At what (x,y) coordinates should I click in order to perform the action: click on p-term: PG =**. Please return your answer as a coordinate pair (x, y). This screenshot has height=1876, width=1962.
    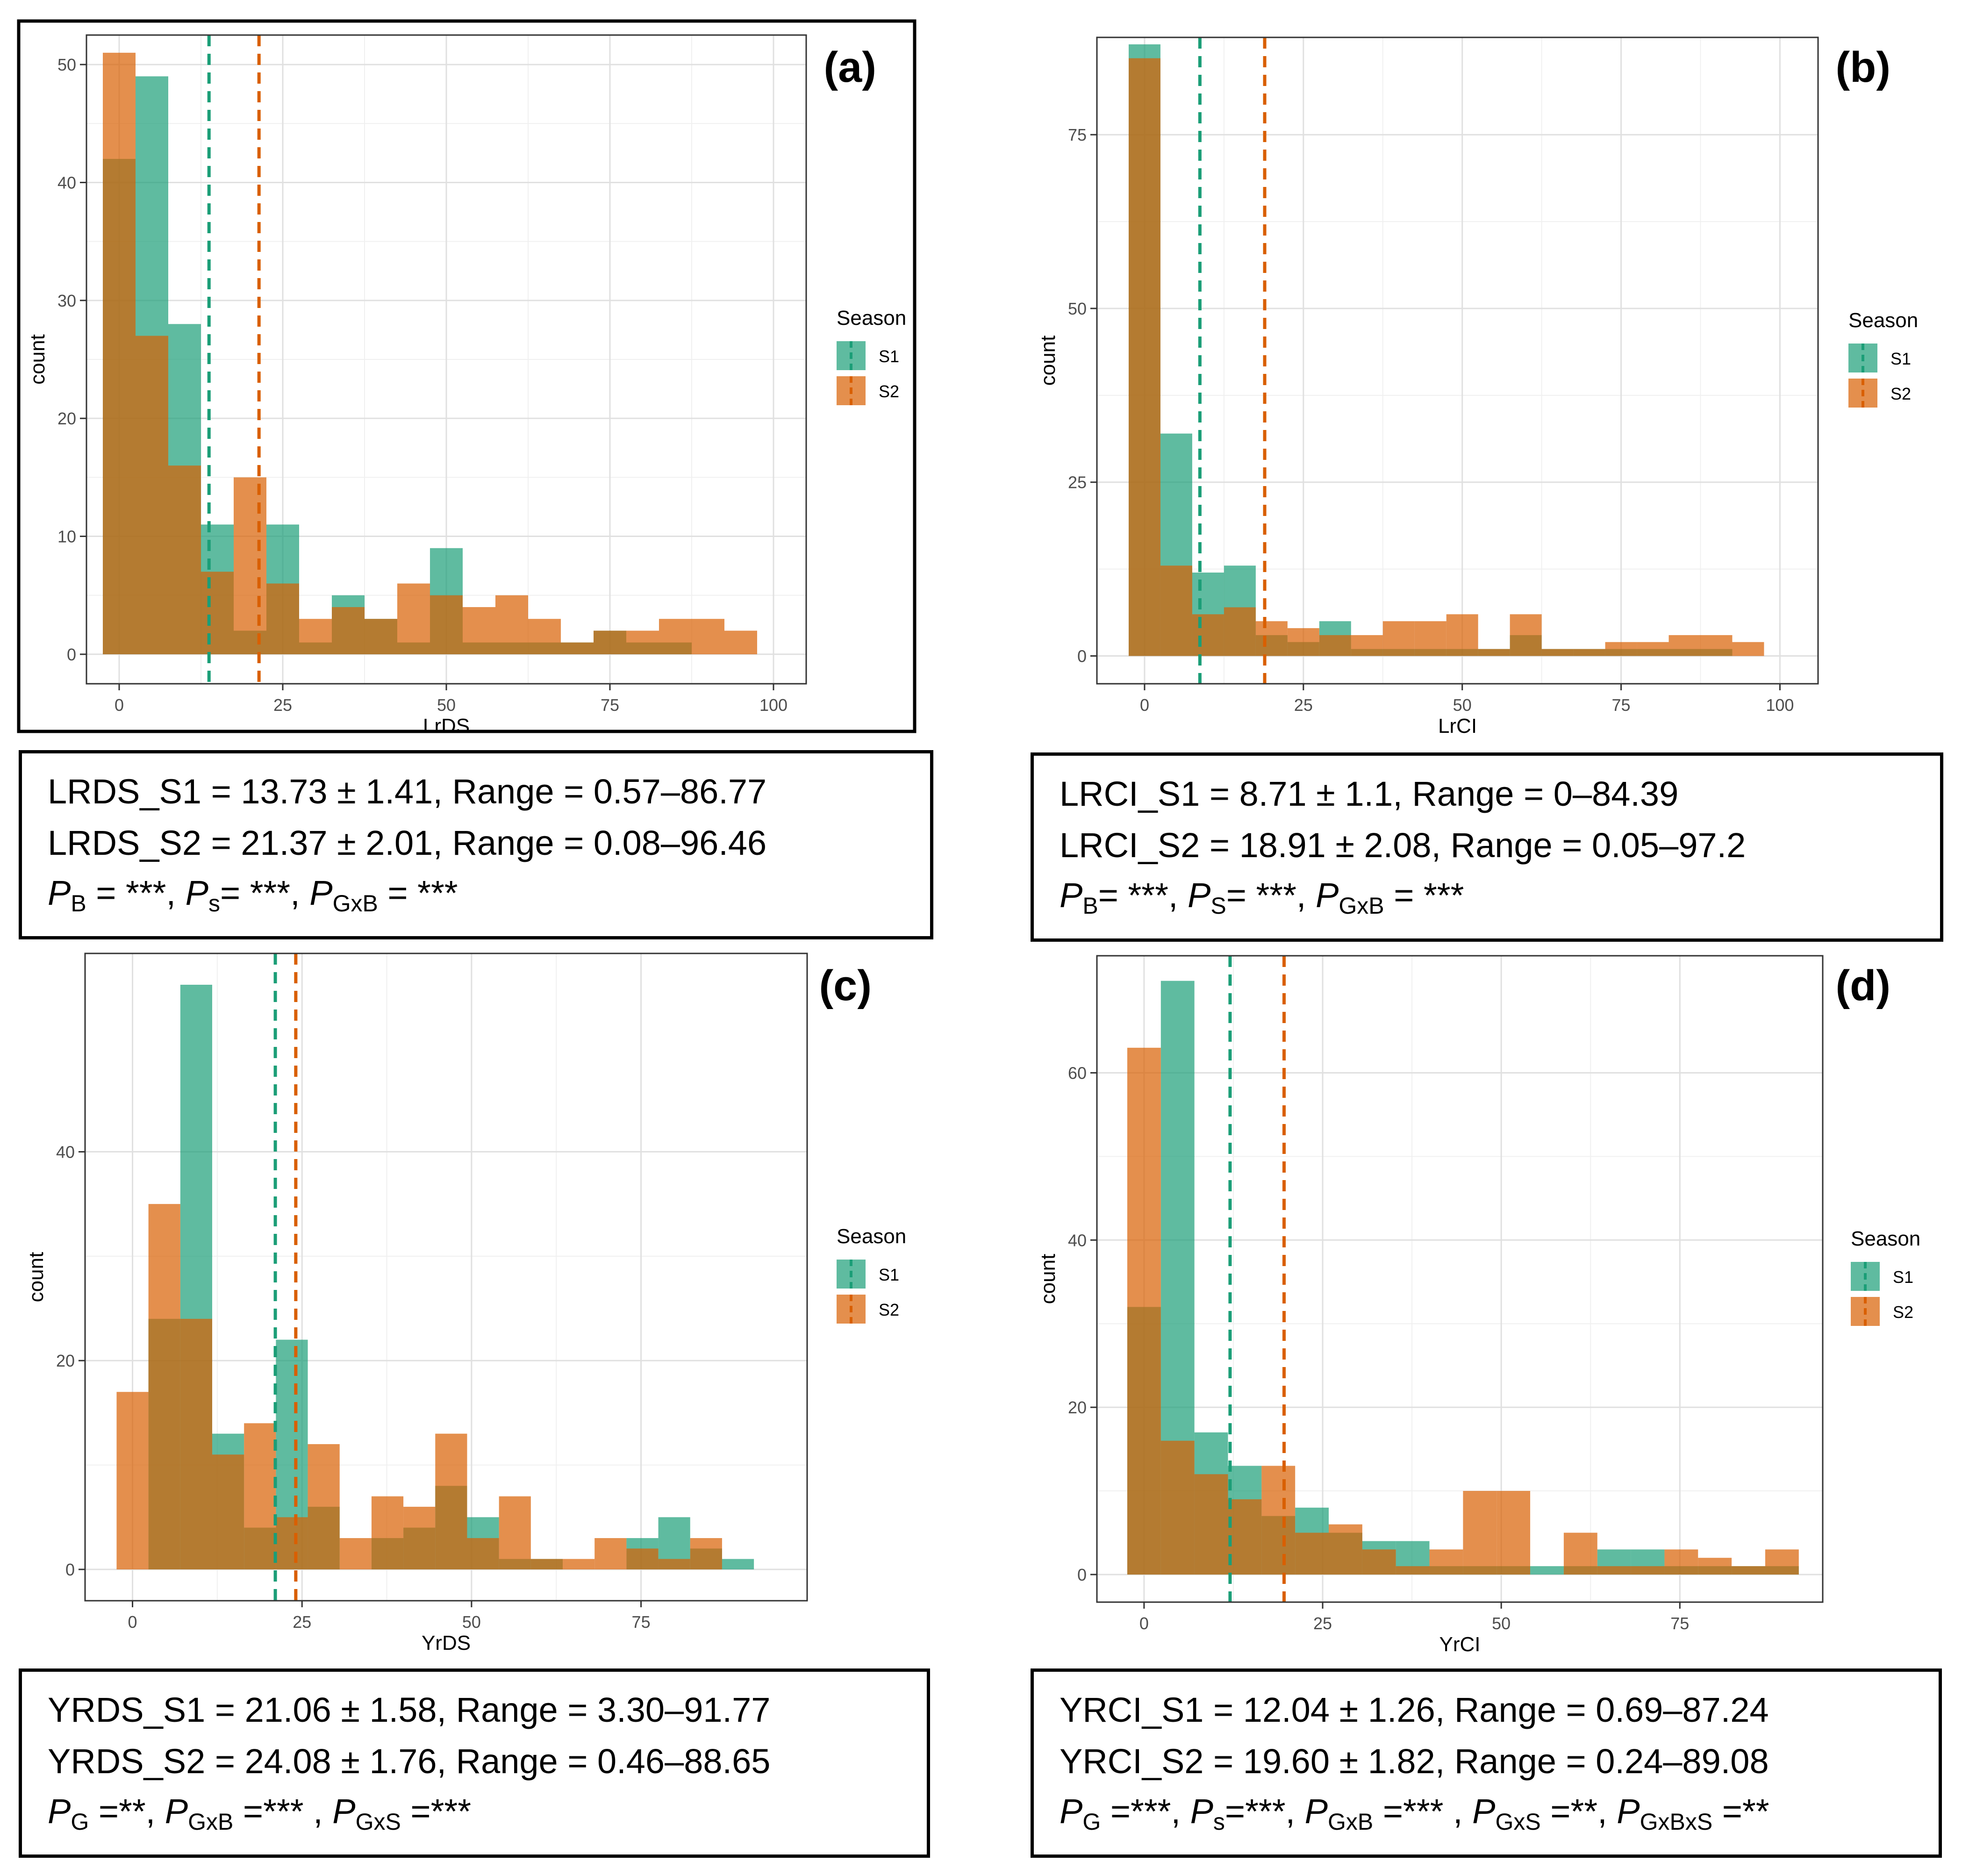
    Looking at the image, I should click on (97, 1814).